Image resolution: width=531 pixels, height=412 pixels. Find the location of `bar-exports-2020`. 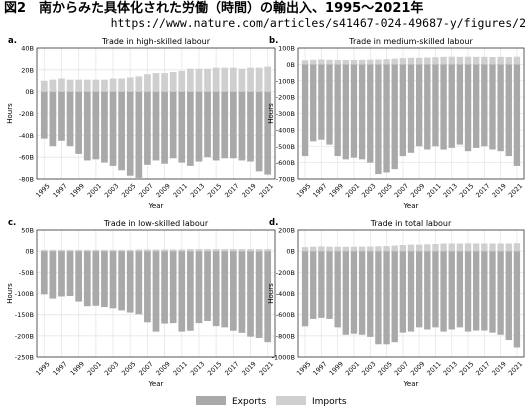

bar-exports-2020 is located at coordinates (508, 110).